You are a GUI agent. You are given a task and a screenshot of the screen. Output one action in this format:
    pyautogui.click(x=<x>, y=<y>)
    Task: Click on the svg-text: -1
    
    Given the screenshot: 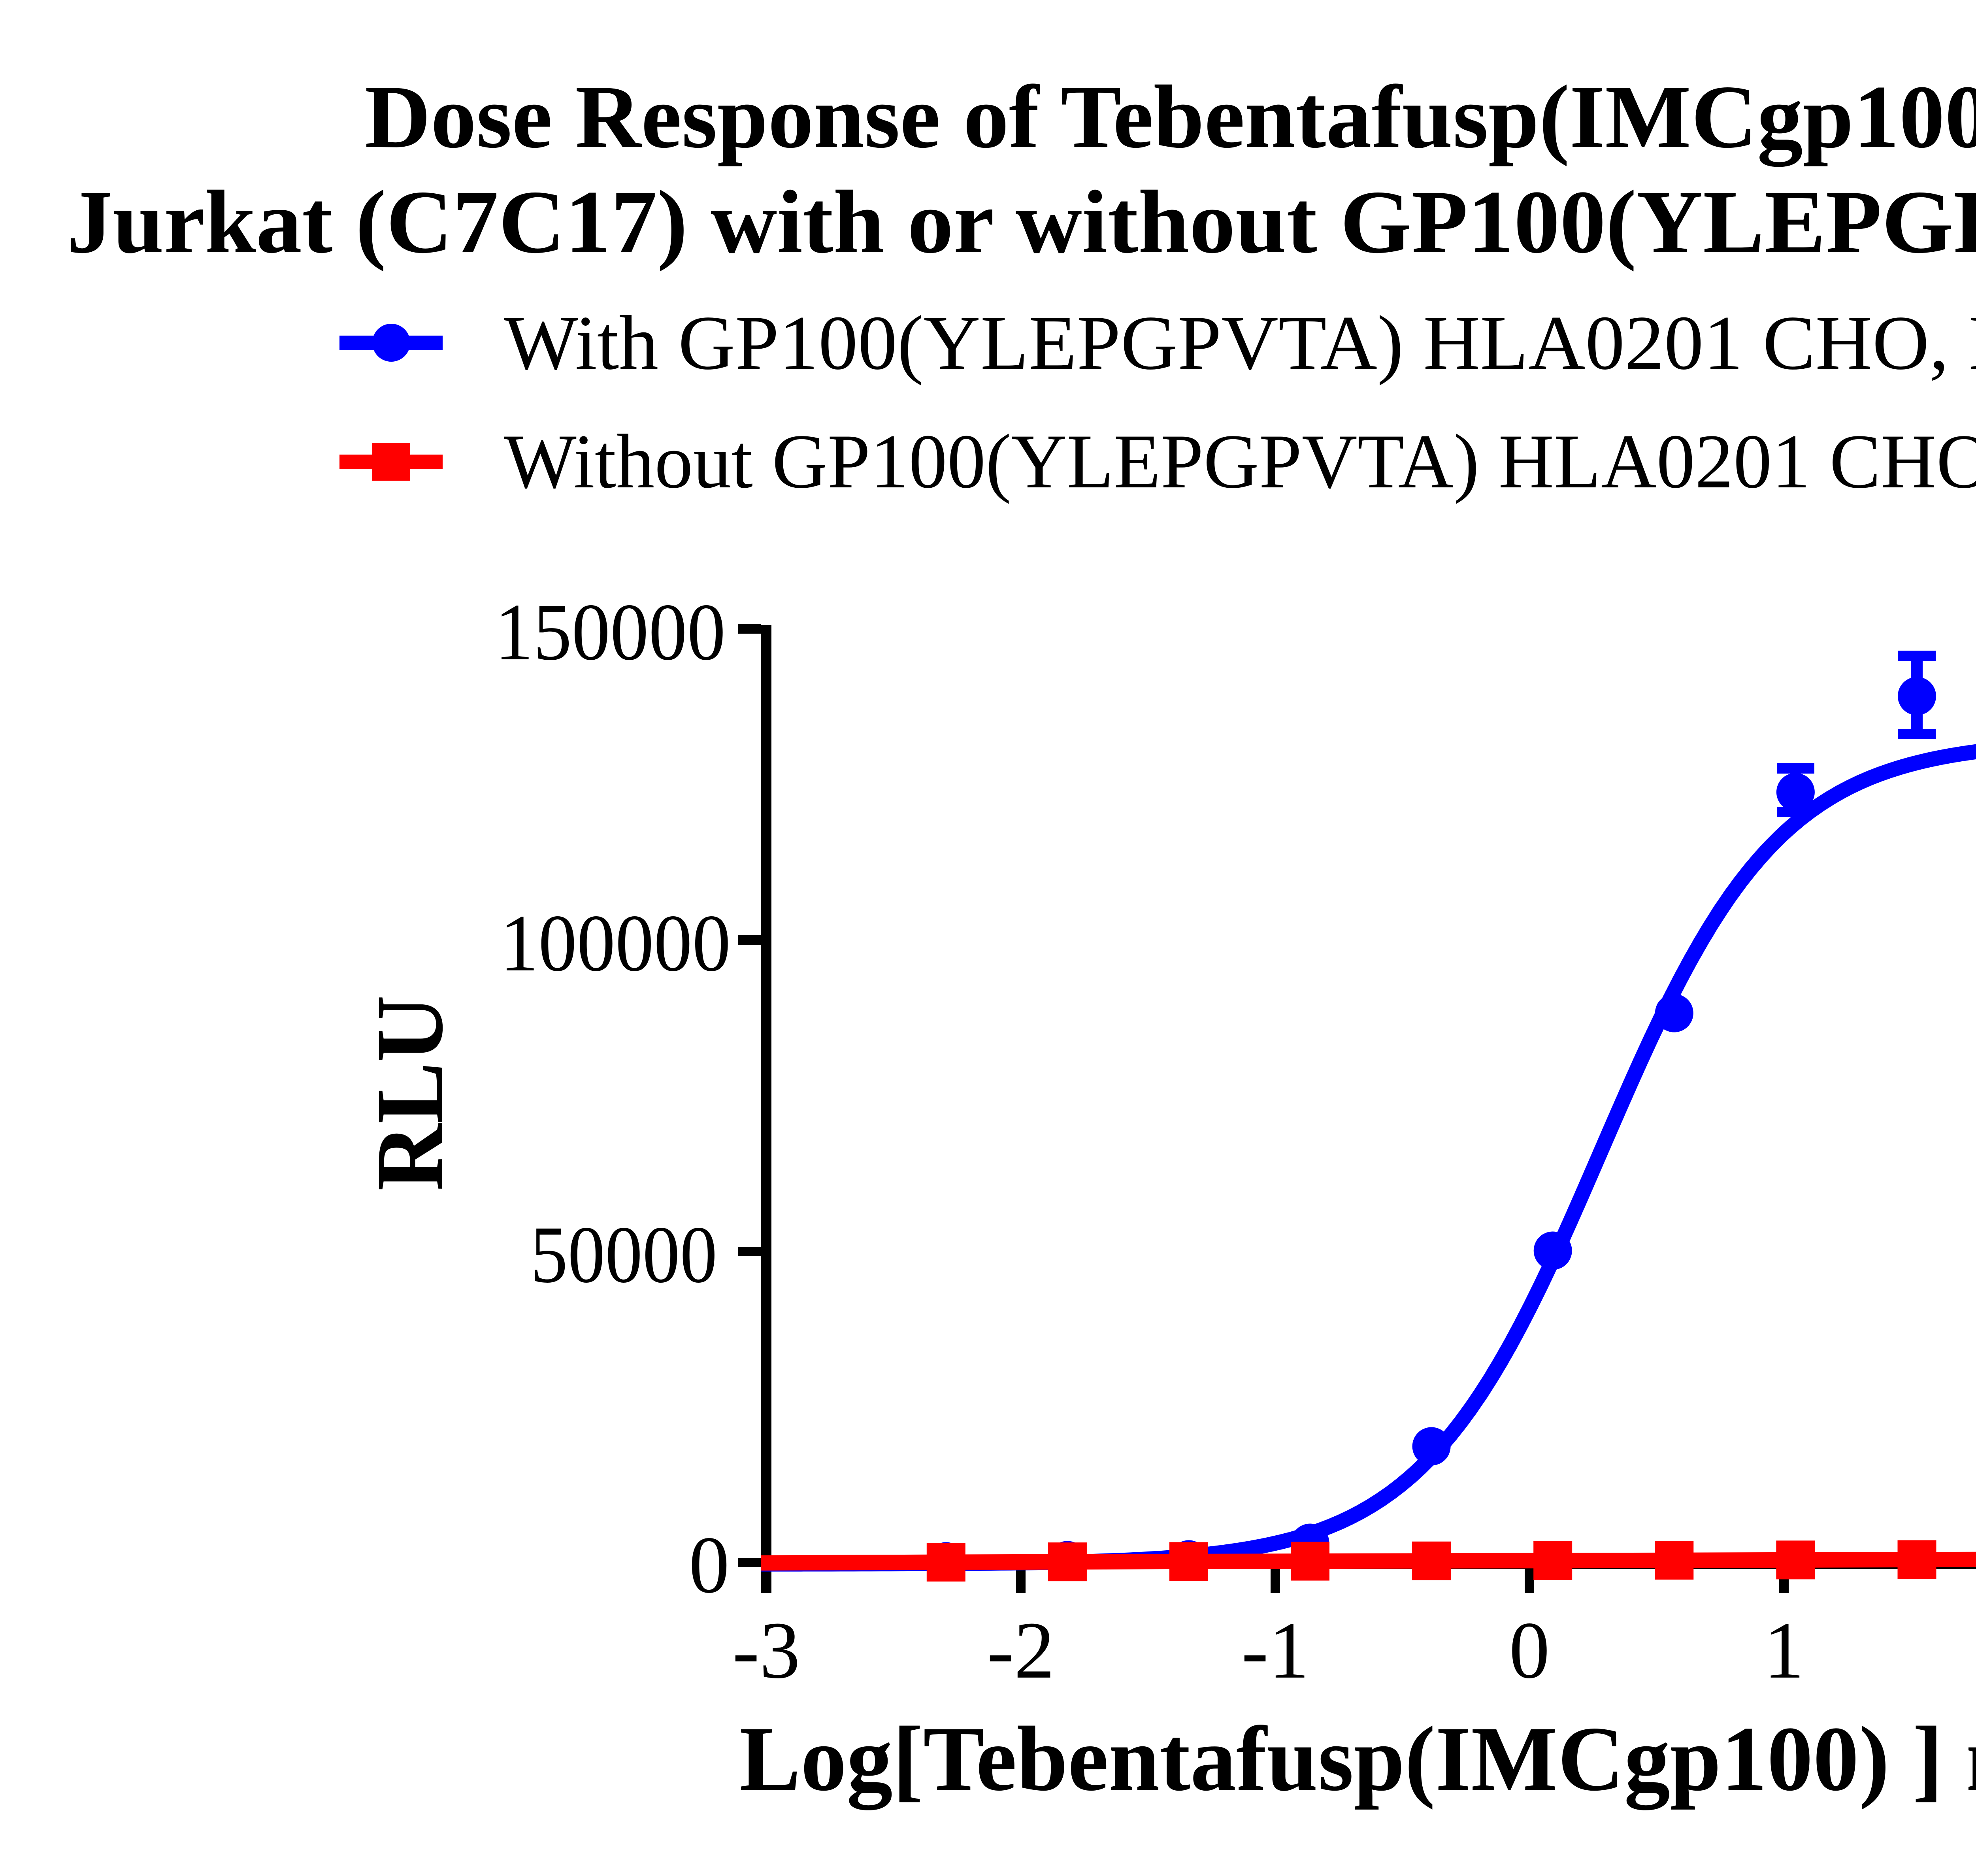 What is the action you would take?
    pyautogui.click(x=1275, y=1650)
    